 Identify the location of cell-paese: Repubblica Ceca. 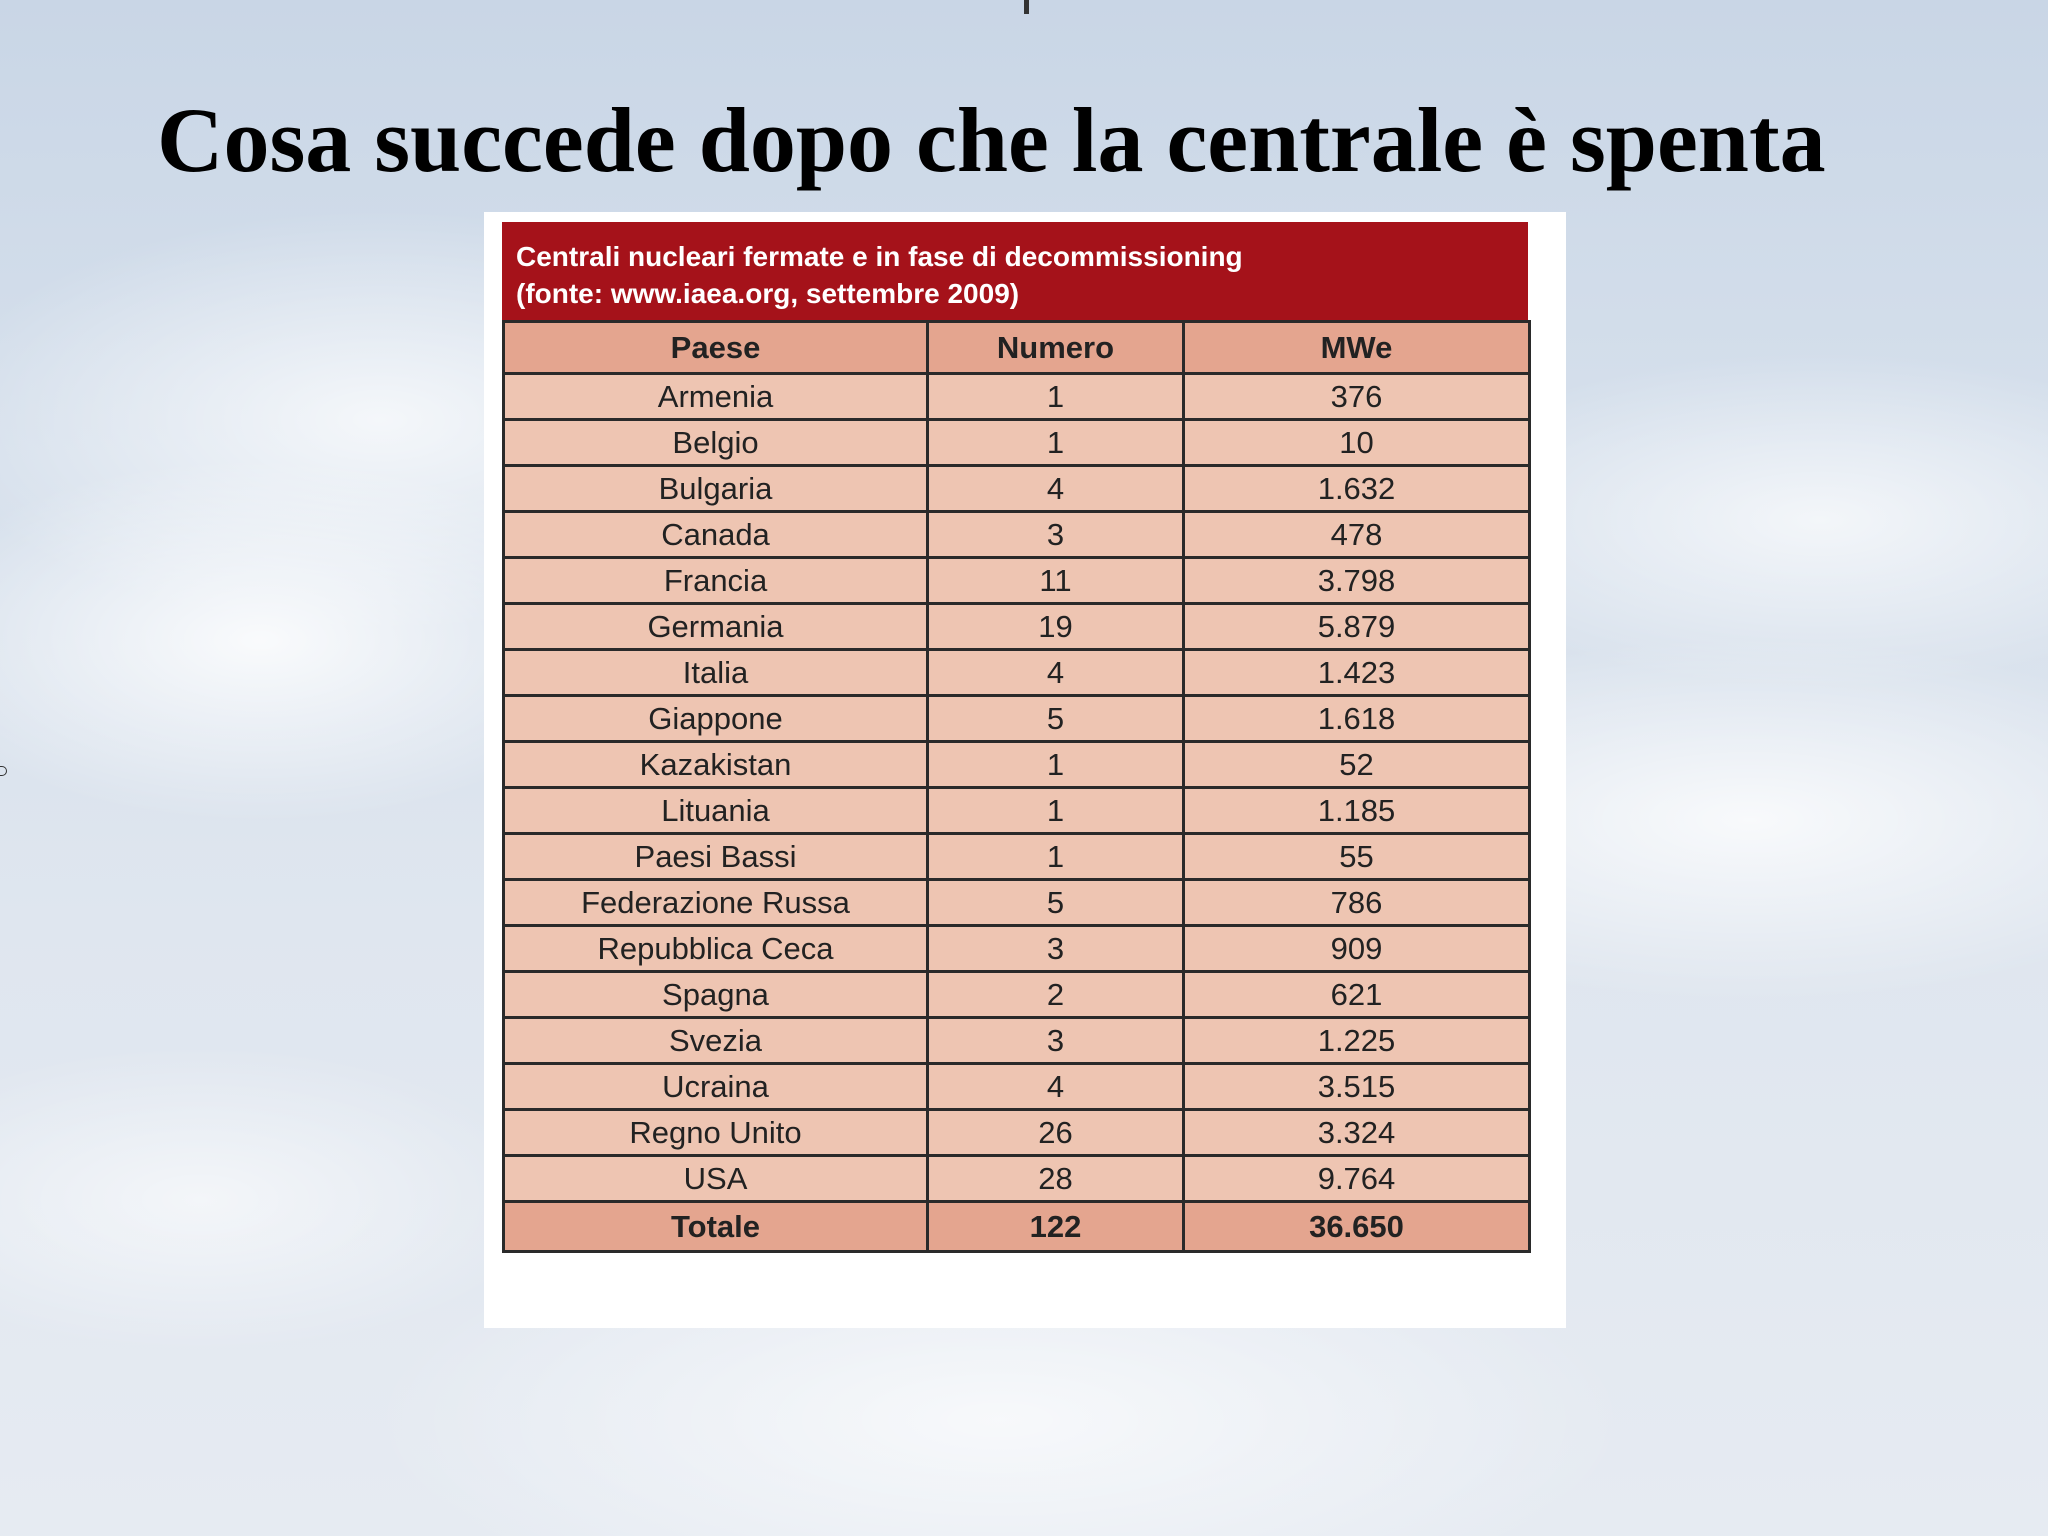
(715, 948).